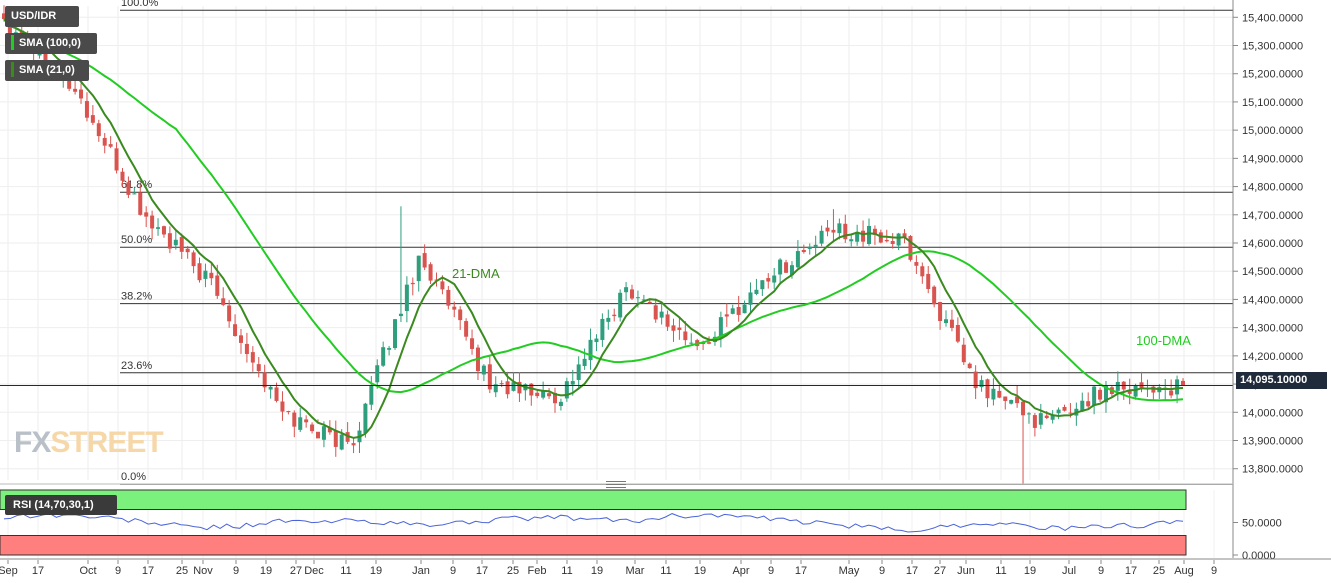  What do you see at coordinates (641, 525) in the screenshot?
I see `rsi-panel: 50.0000 0.0000` at bounding box center [641, 525].